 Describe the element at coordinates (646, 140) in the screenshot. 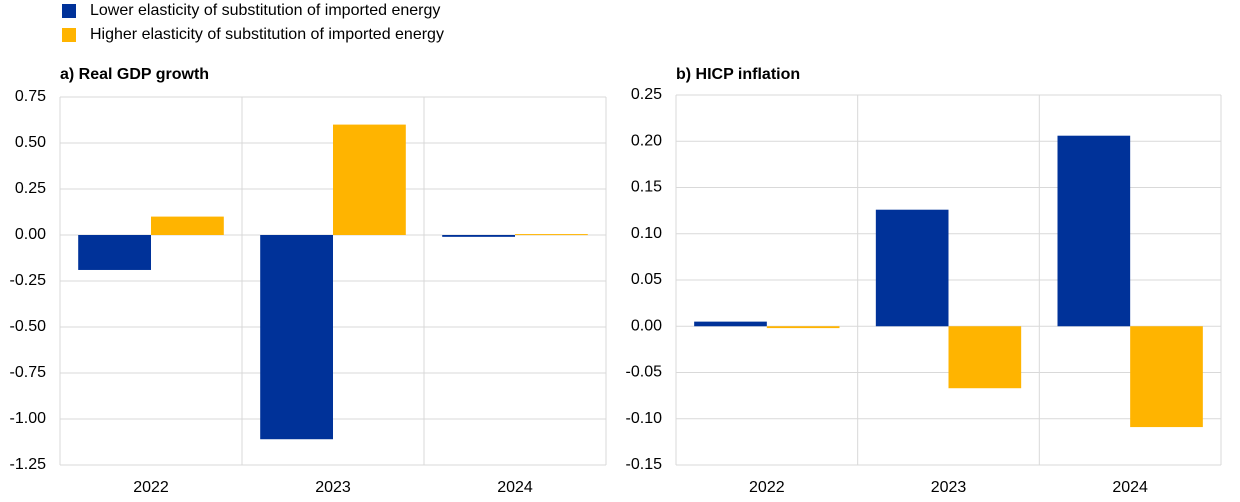

I see `y-tick-label: 0.20` at that location.